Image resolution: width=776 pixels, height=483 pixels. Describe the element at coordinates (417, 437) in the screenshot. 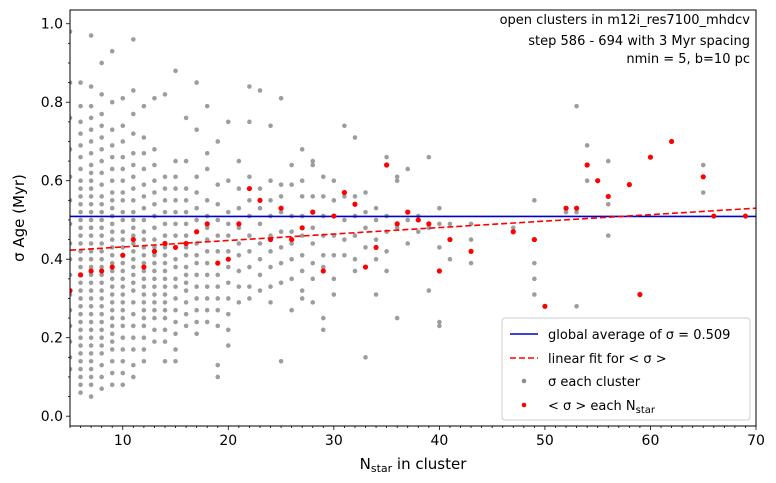

I see `x-axis-ticks: 10 20 30 40 50 60 70` at that location.